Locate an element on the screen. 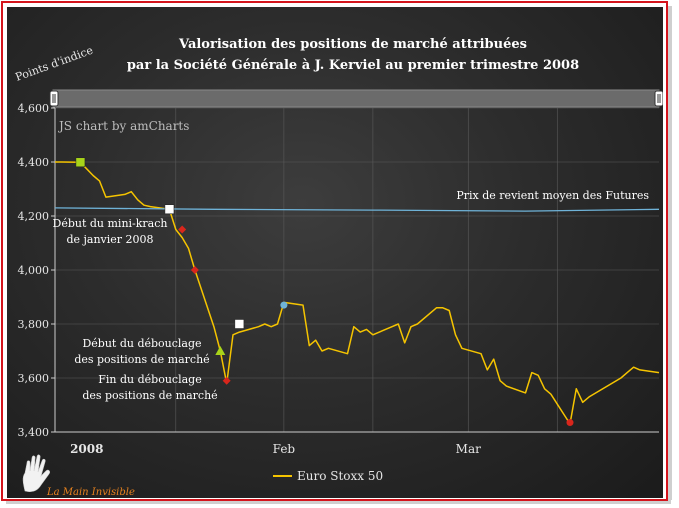 Image resolution: width=679 pixels, height=508 pixels. y-tick-label: 3,800 is located at coordinates (34, 324).